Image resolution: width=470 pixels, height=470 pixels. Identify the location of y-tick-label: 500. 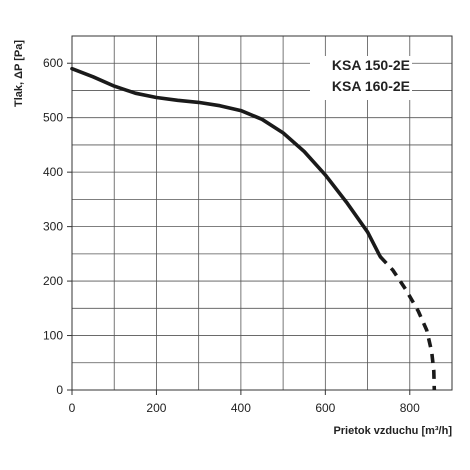
(53, 118).